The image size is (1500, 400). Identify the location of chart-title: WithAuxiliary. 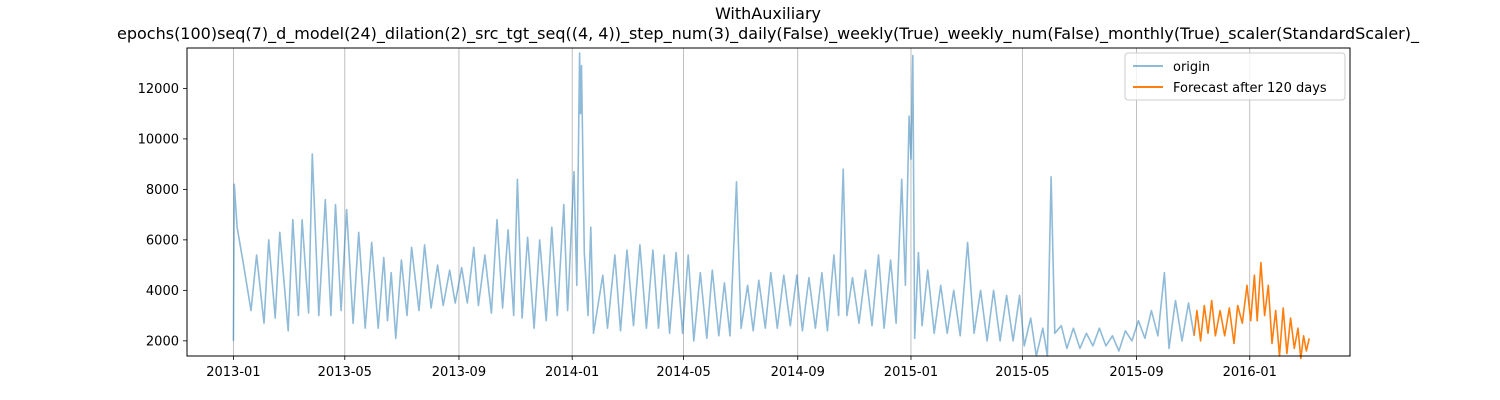
(768, 13).